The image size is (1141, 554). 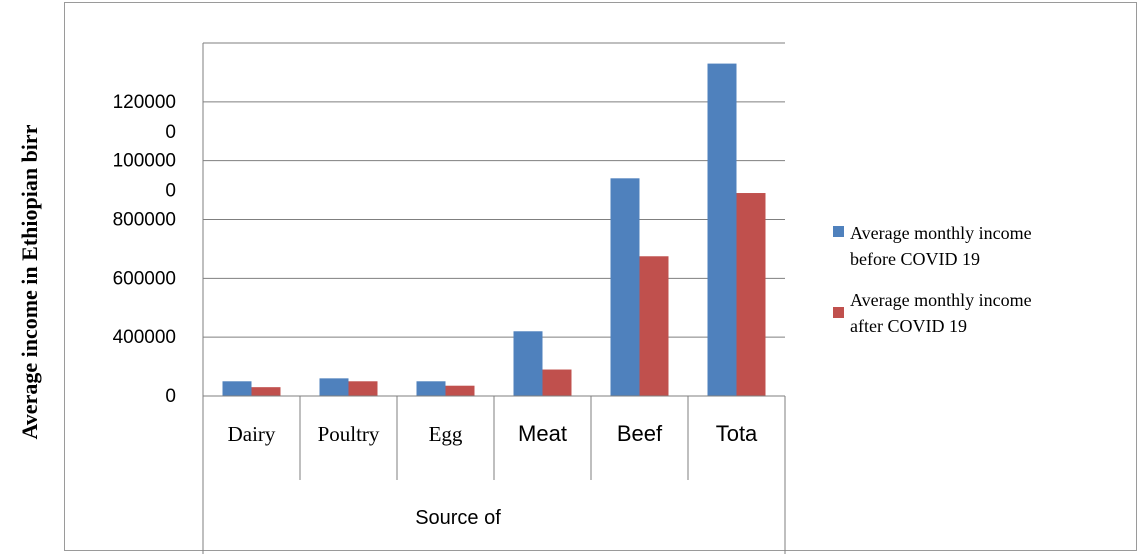 I want to click on bar-after-poultry, so click(x=363, y=388).